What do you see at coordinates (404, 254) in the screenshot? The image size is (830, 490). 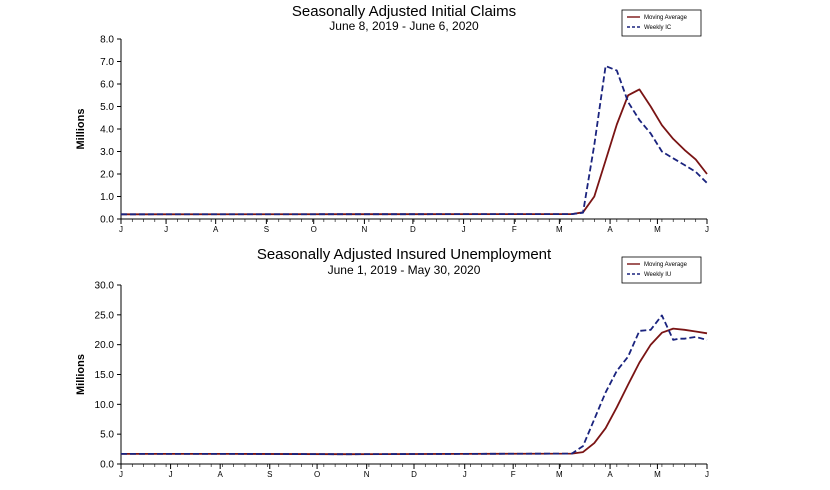 I see `chart-title: Seasonally Adjusted Insured Unemployment` at bounding box center [404, 254].